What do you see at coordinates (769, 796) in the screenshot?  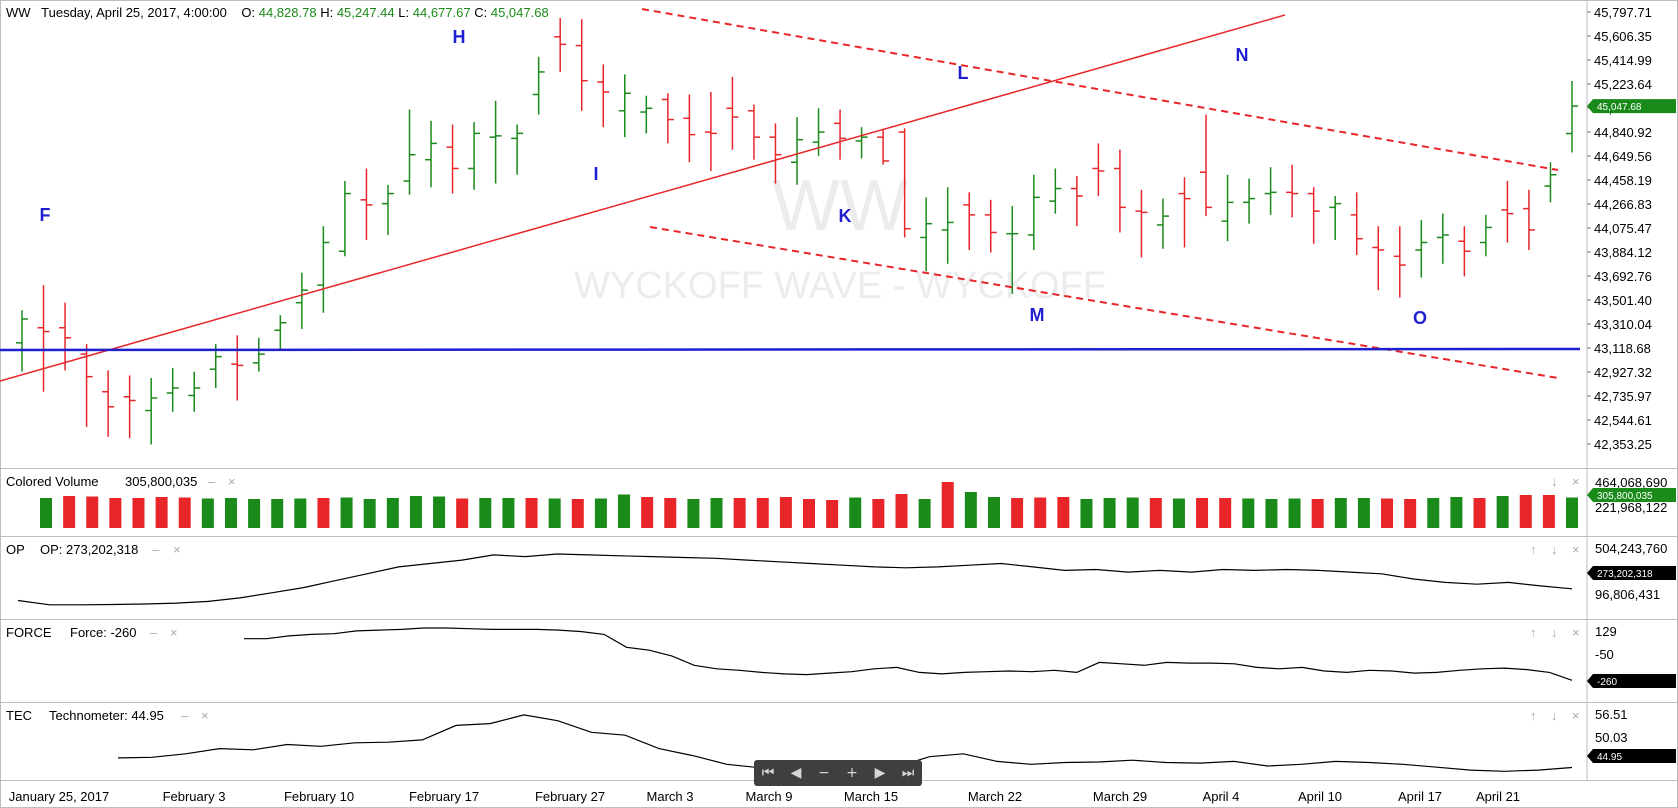 I see `x-axis-label: March 9` at bounding box center [769, 796].